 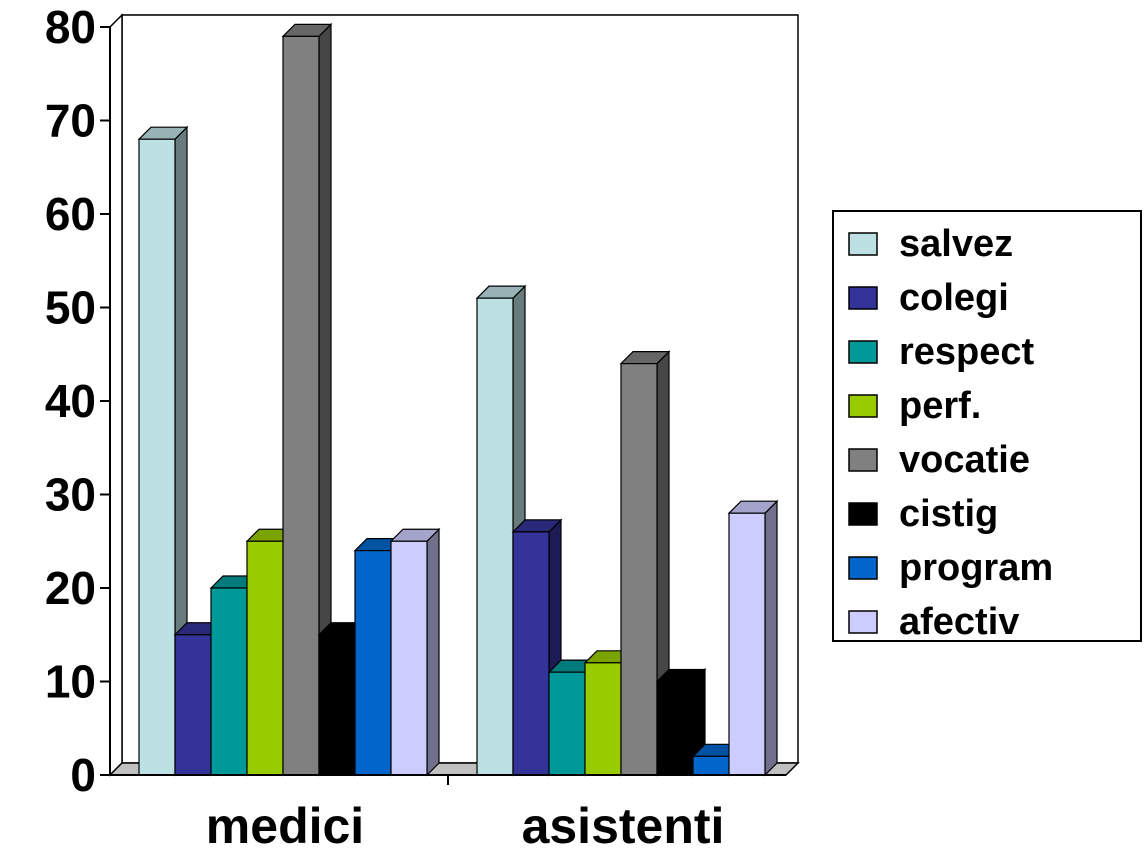 What do you see at coordinates (645, 563) in the screenshot?
I see `bar-vocatie-asistenti` at bounding box center [645, 563].